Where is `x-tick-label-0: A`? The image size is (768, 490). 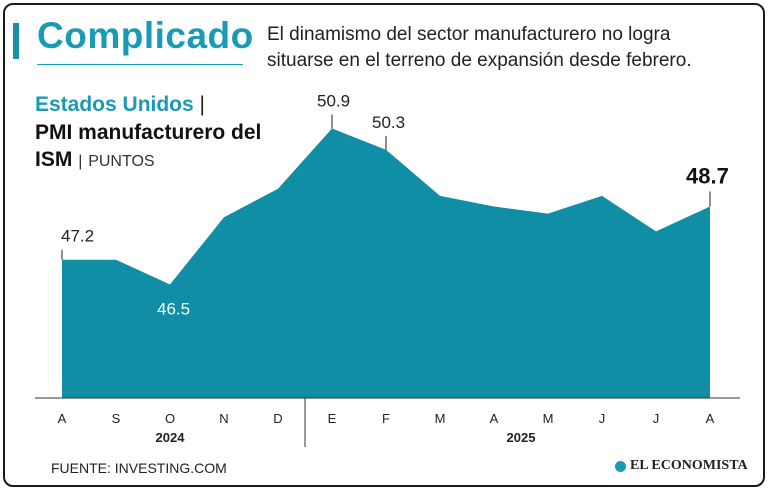
x-tick-label-0: A is located at coordinates (62, 418).